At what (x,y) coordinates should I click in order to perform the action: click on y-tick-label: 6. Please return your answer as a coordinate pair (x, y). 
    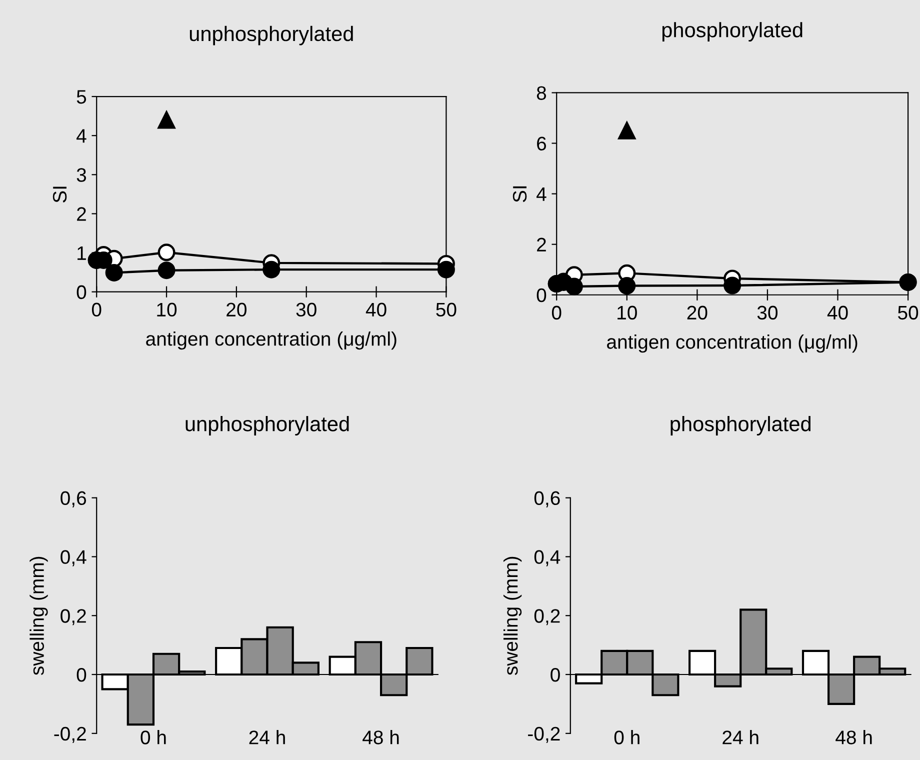
    Looking at the image, I should click on (541, 143).